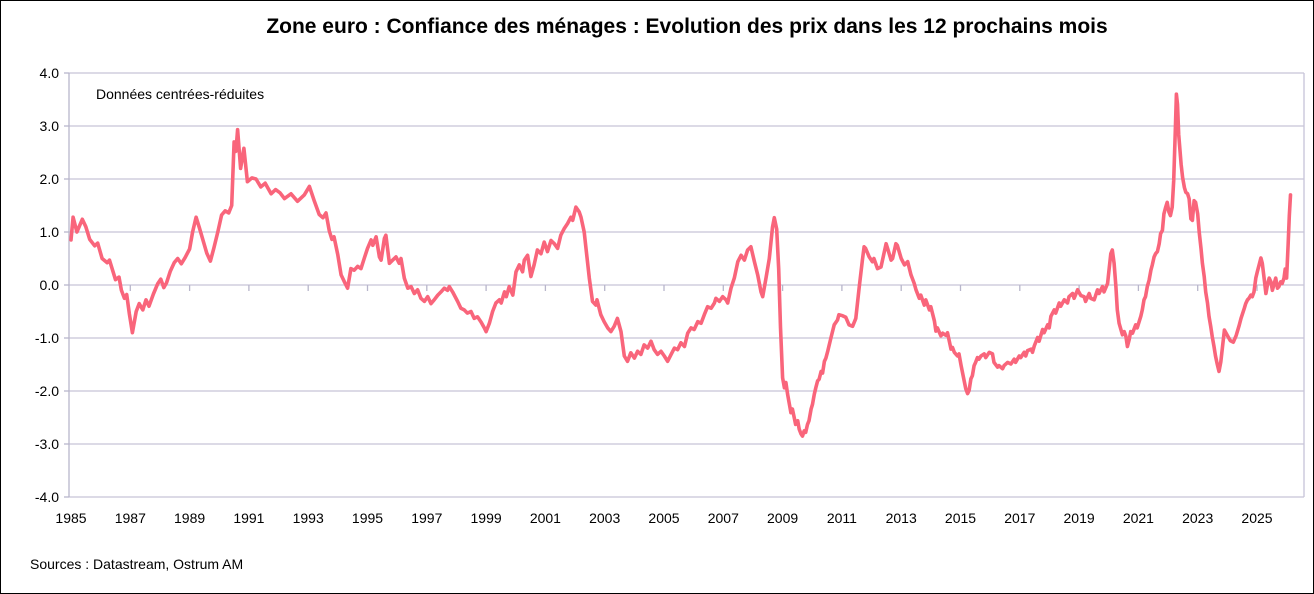  What do you see at coordinates (189, 518) in the screenshot?
I see `x-tick-label: 1989` at bounding box center [189, 518].